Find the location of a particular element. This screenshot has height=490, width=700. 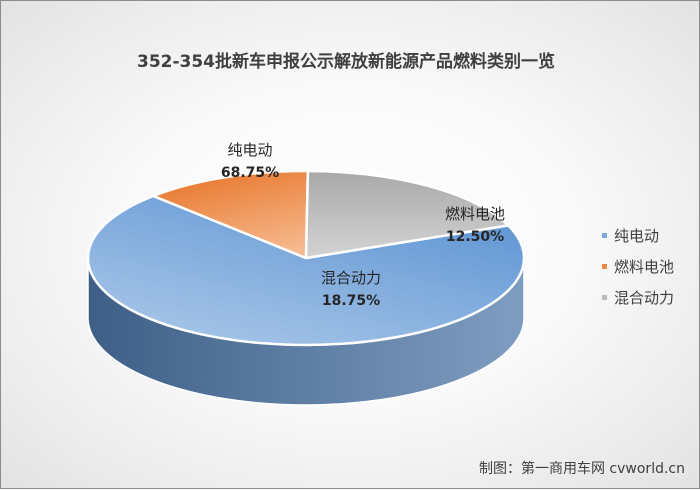

slice-label-name-0: 纯电动 is located at coordinates (249, 150).